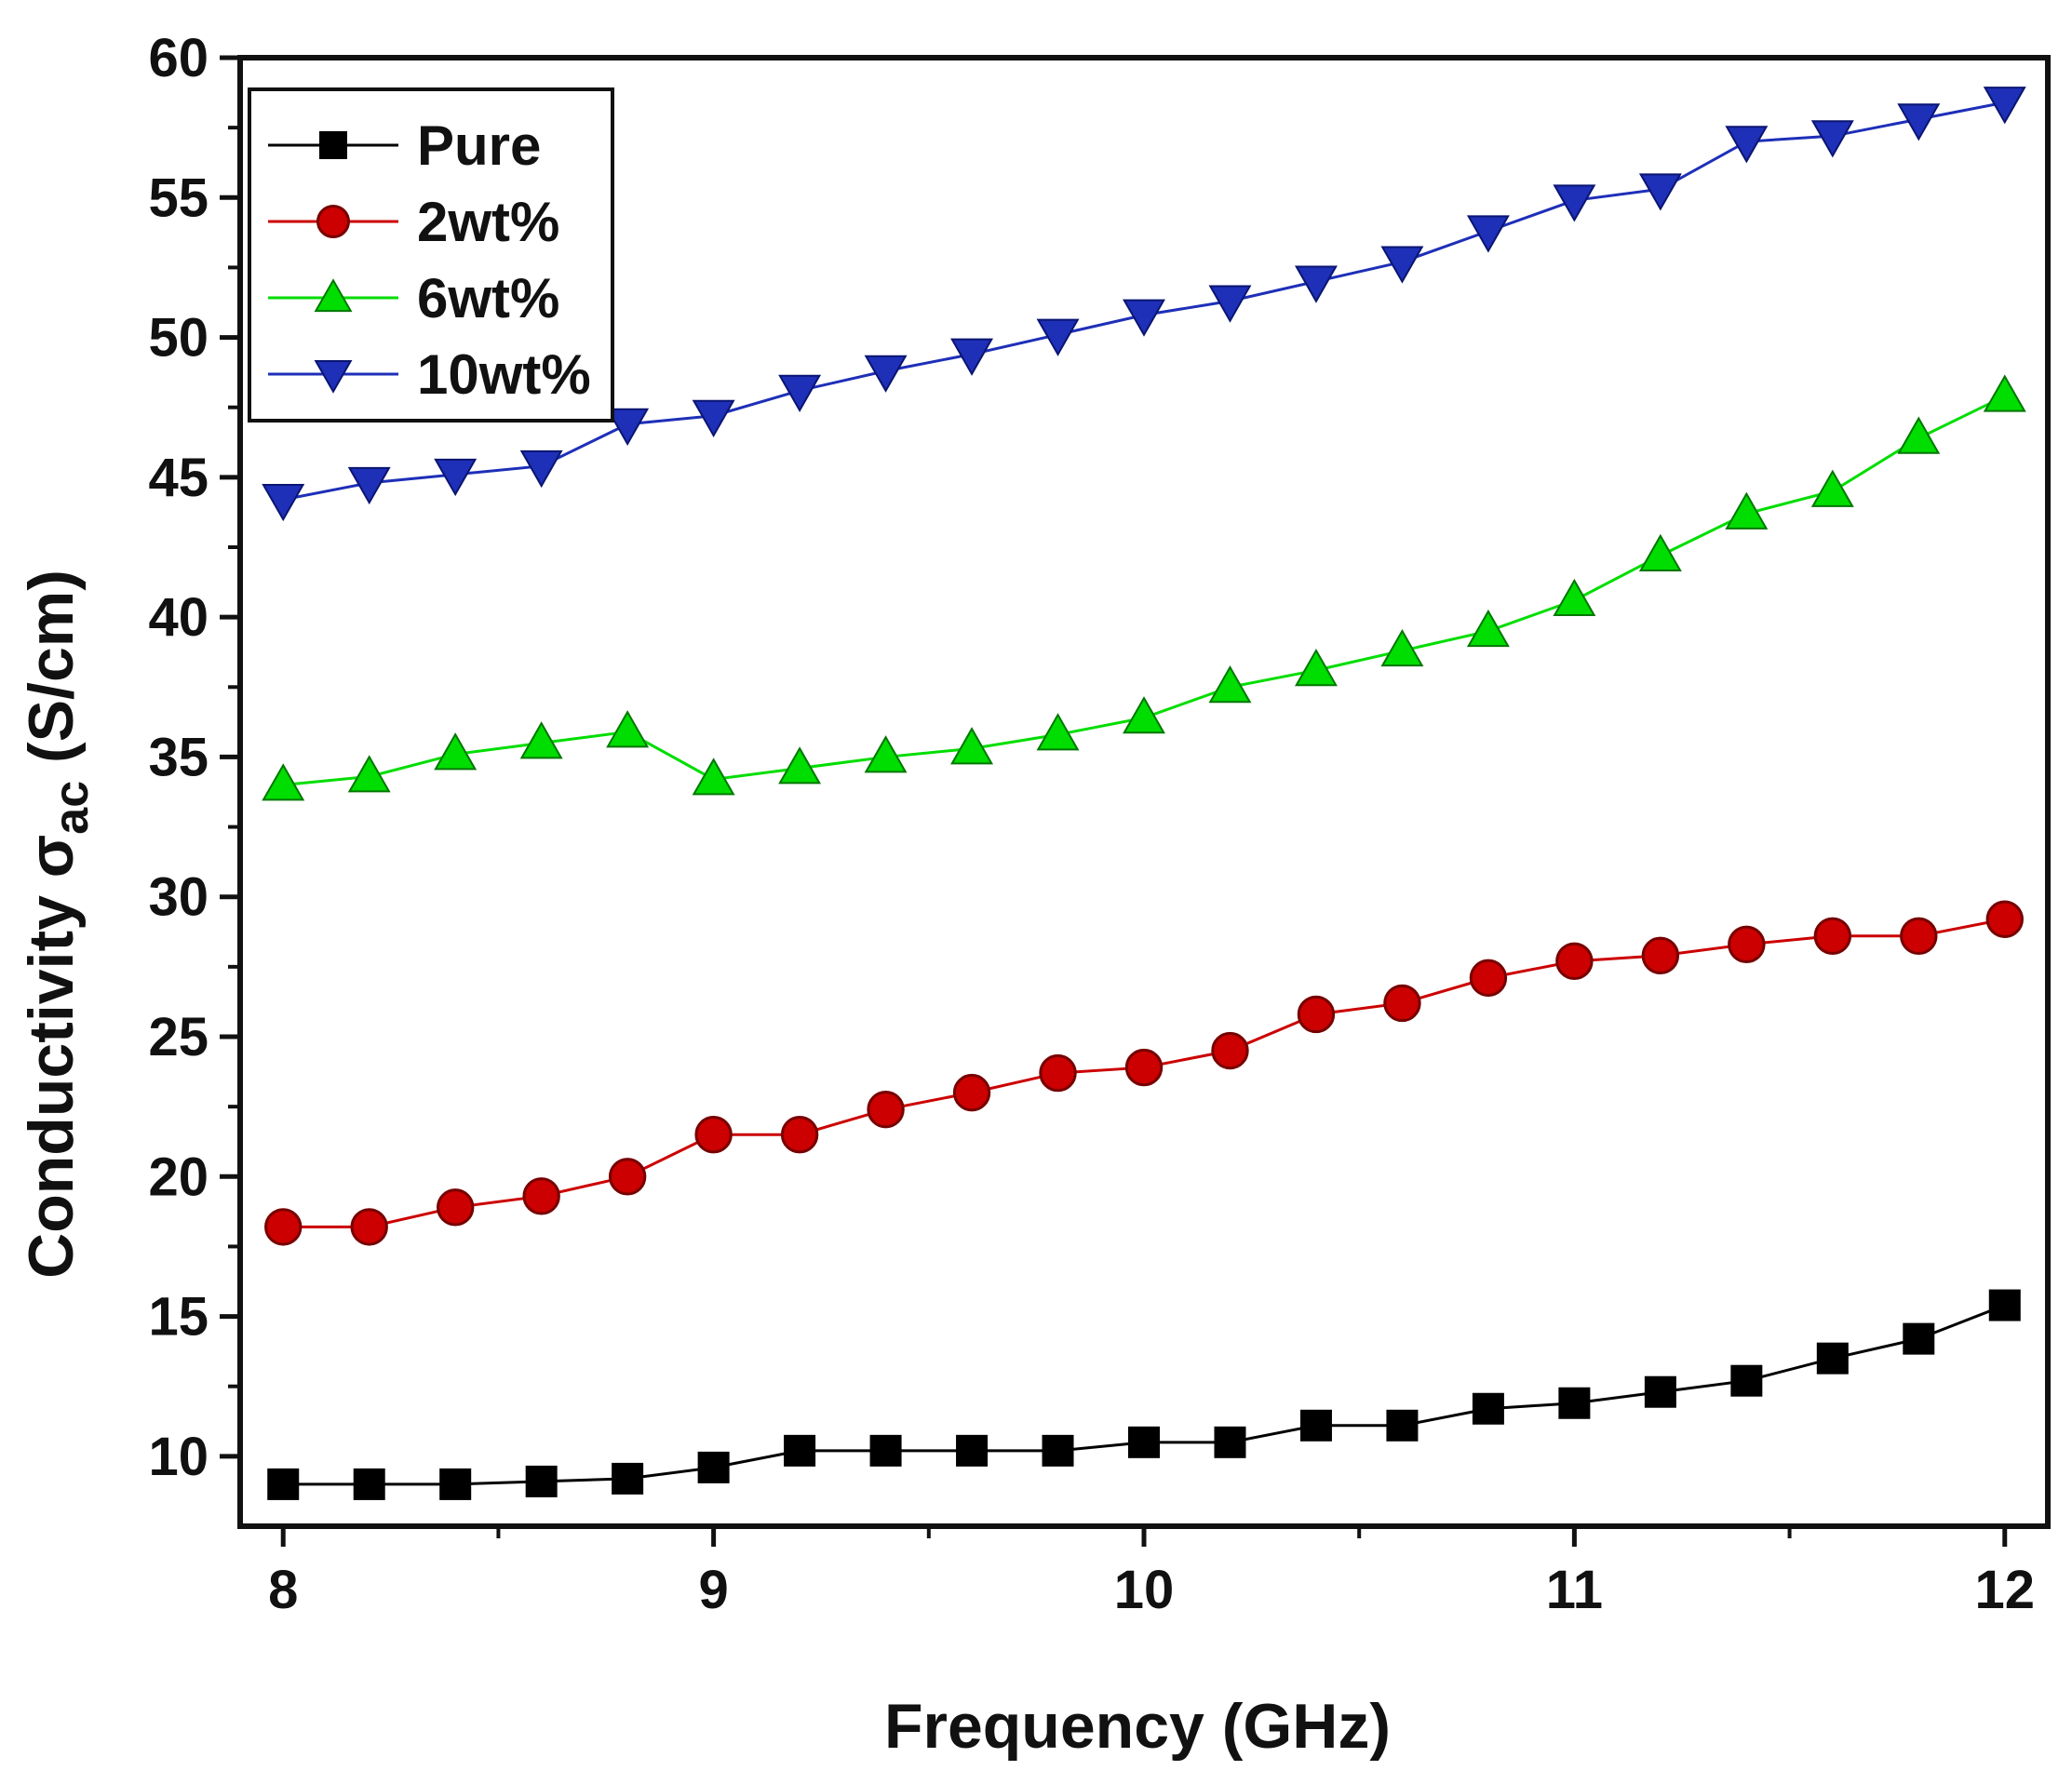 This screenshot has width=2072, height=1784. Describe the element at coordinates (178, 478) in the screenshot. I see `y-tick-label: 45` at that location.